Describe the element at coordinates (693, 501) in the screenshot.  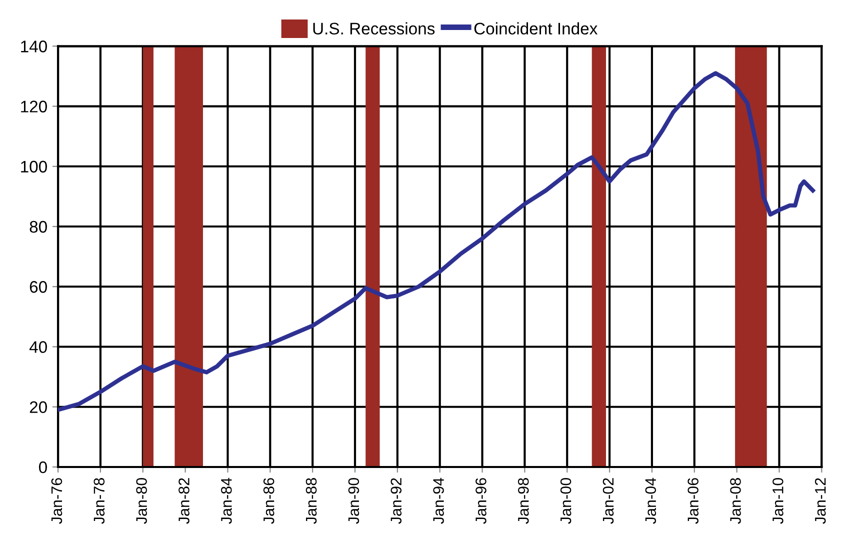
I see `x-tick-label: Jan-06` at that location.